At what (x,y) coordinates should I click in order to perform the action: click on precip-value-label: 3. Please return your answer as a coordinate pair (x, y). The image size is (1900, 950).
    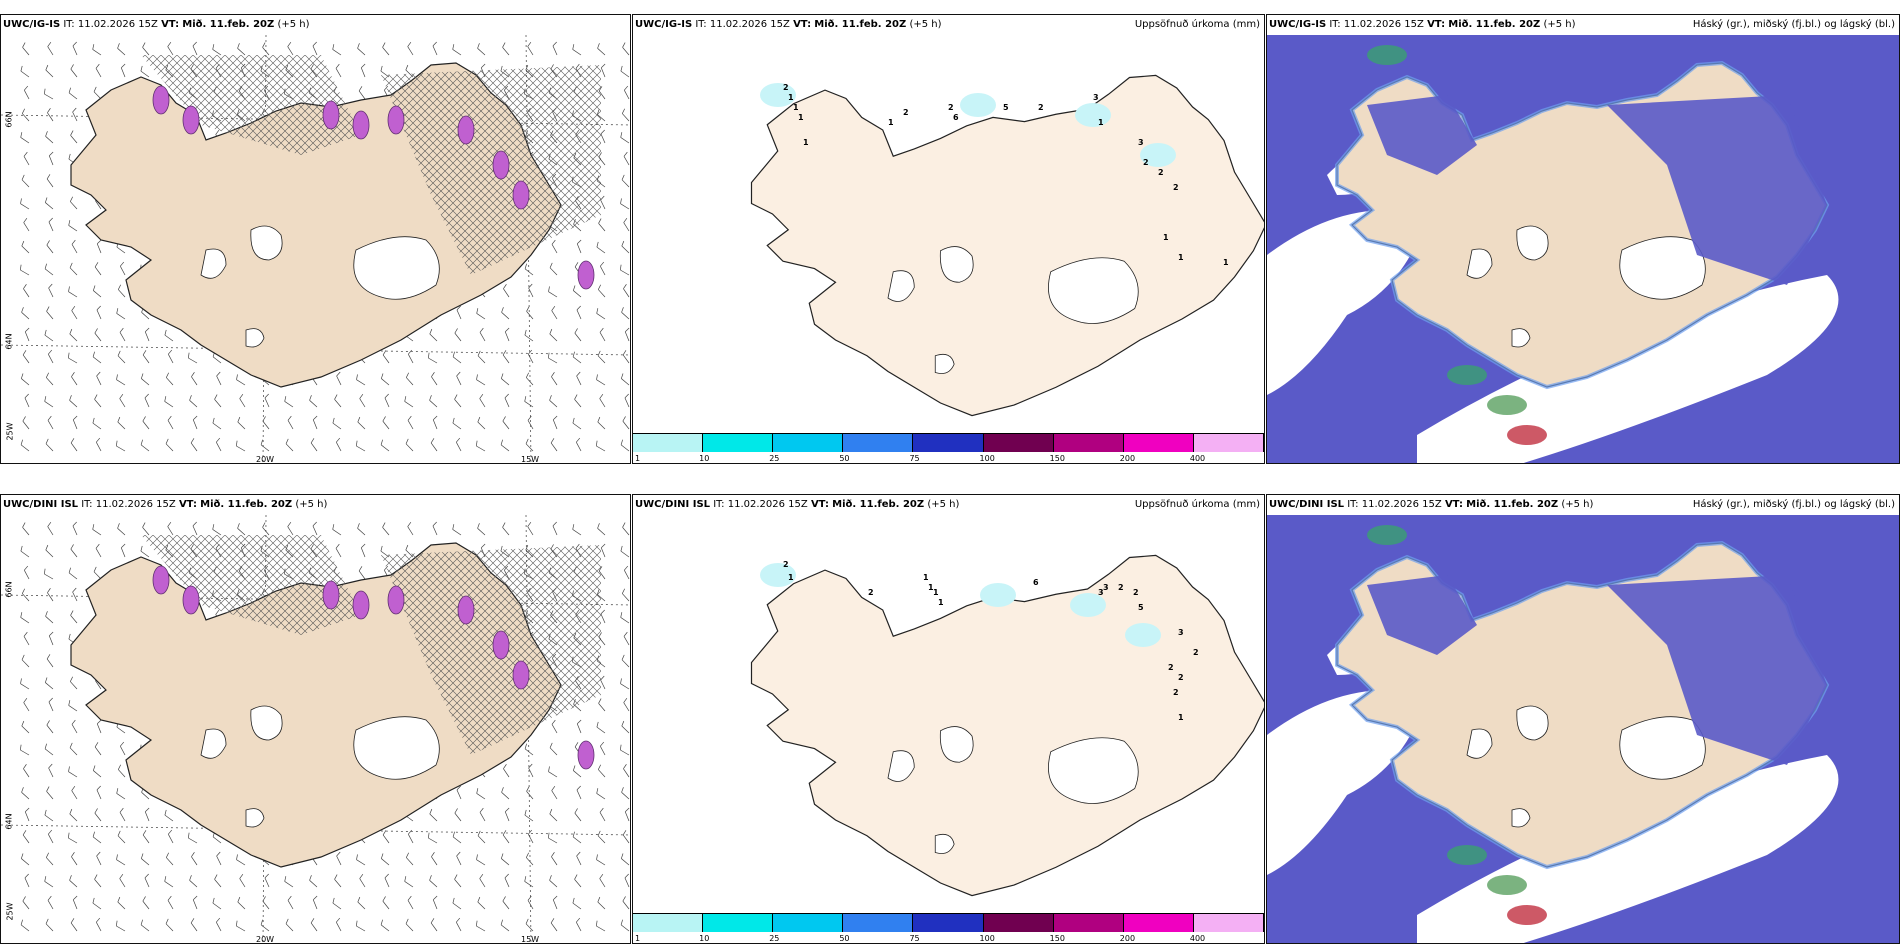
    Looking at the image, I should click on (1181, 632).